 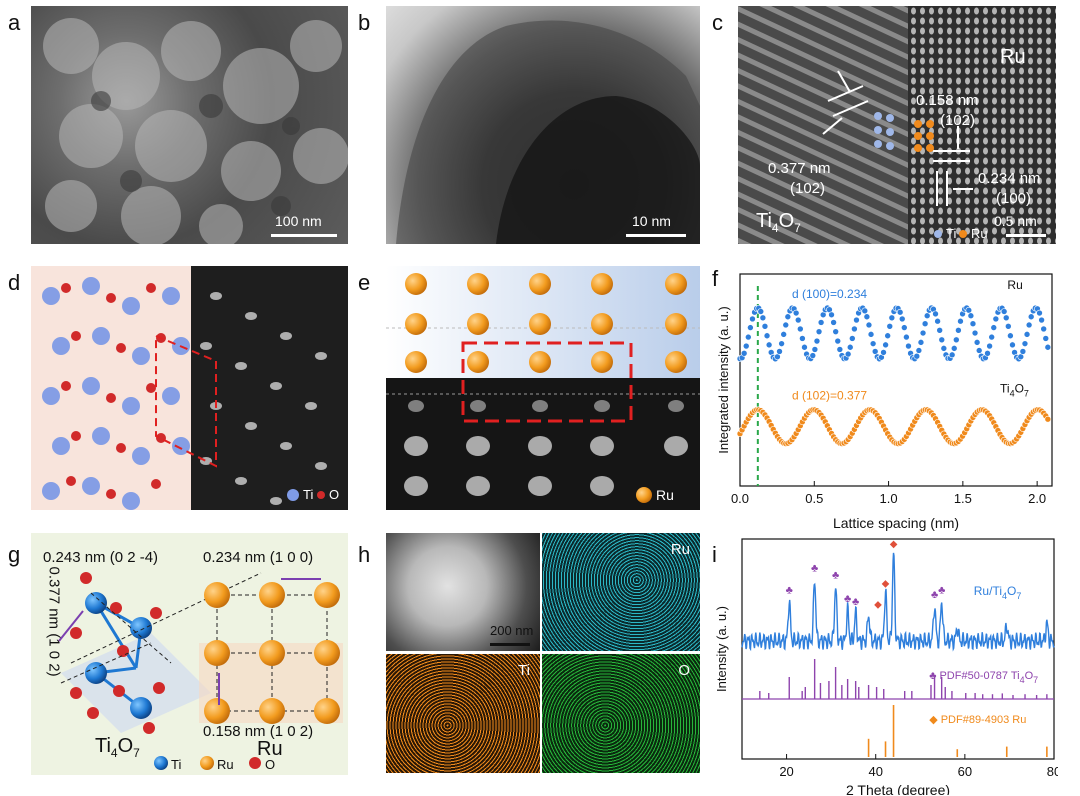 I want to click on panel-b-letter: b, so click(x=364, y=22).